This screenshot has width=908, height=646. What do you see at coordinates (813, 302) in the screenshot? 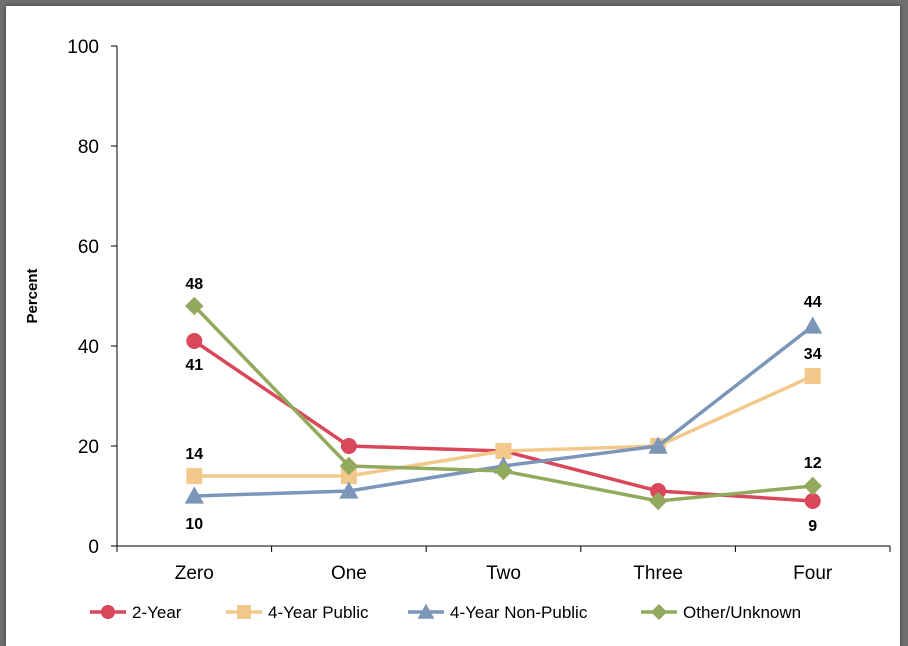
I see `data-label: 44` at bounding box center [813, 302].